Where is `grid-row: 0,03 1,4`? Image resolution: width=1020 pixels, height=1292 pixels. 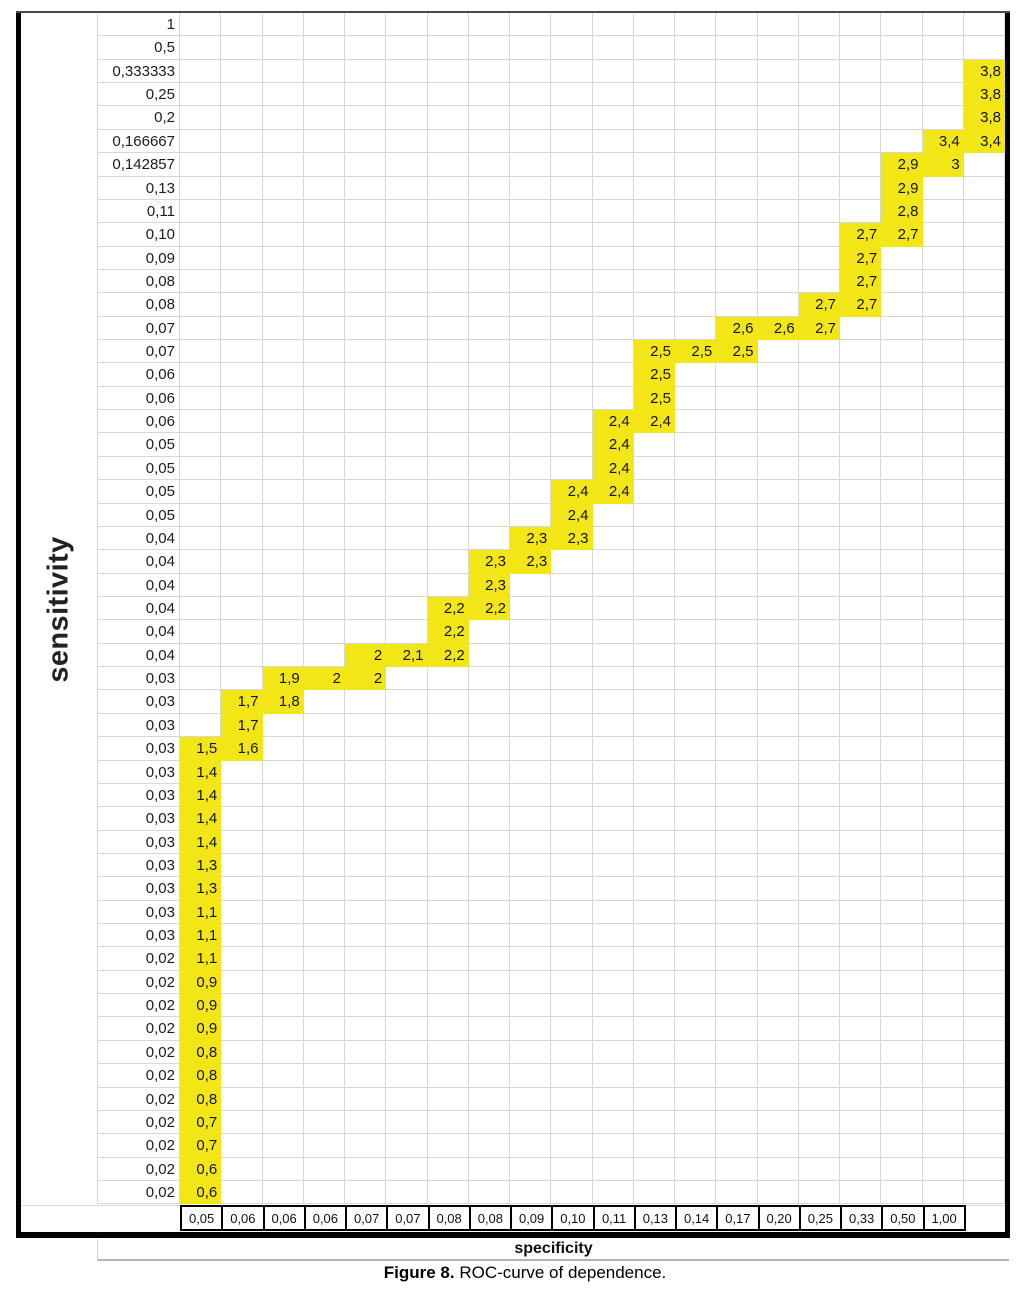 grid-row: 0,03 1,4 is located at coordinates (551, 819).